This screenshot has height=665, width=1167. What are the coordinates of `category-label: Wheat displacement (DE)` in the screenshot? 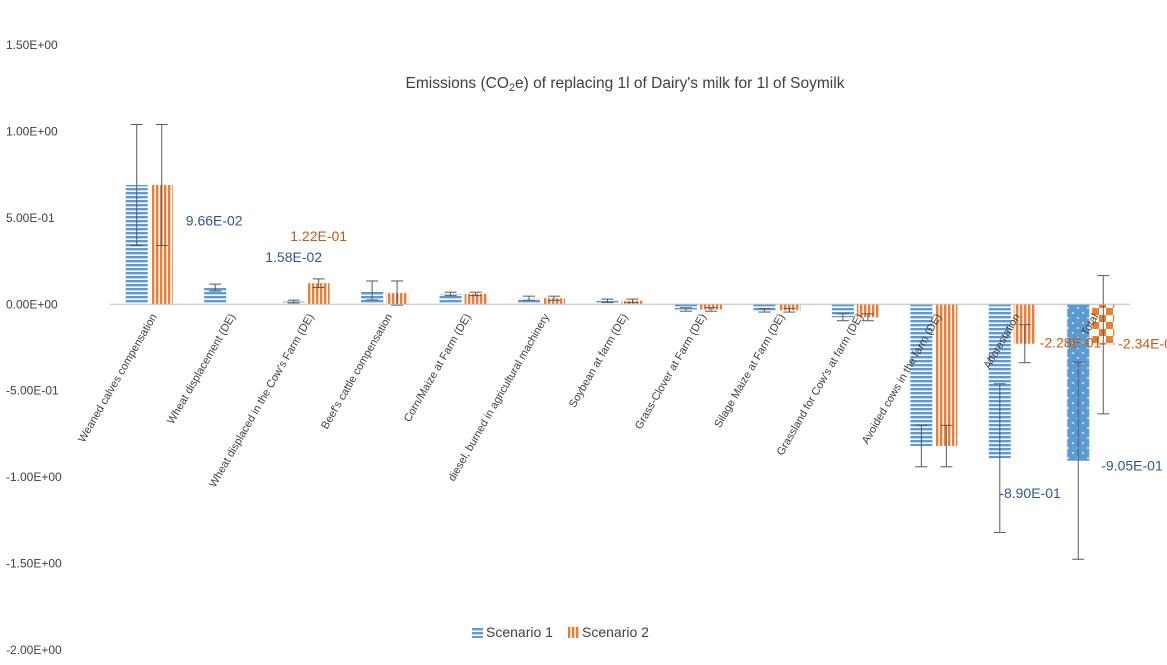 It's located at (201, 369).